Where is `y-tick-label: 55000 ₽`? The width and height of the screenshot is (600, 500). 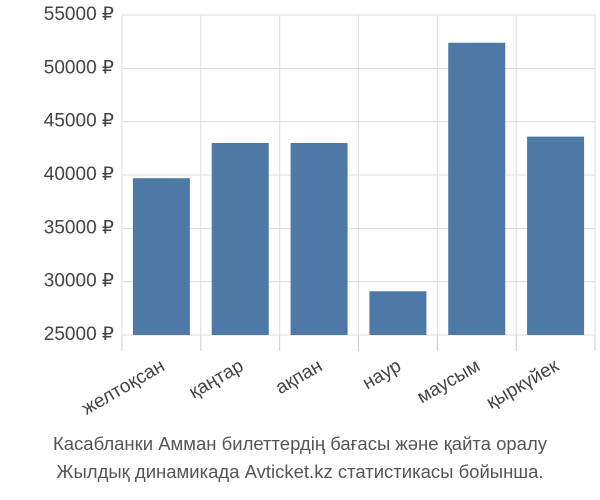
y-tick-label: 55000 ₽ is located at coordinates (79, 14).